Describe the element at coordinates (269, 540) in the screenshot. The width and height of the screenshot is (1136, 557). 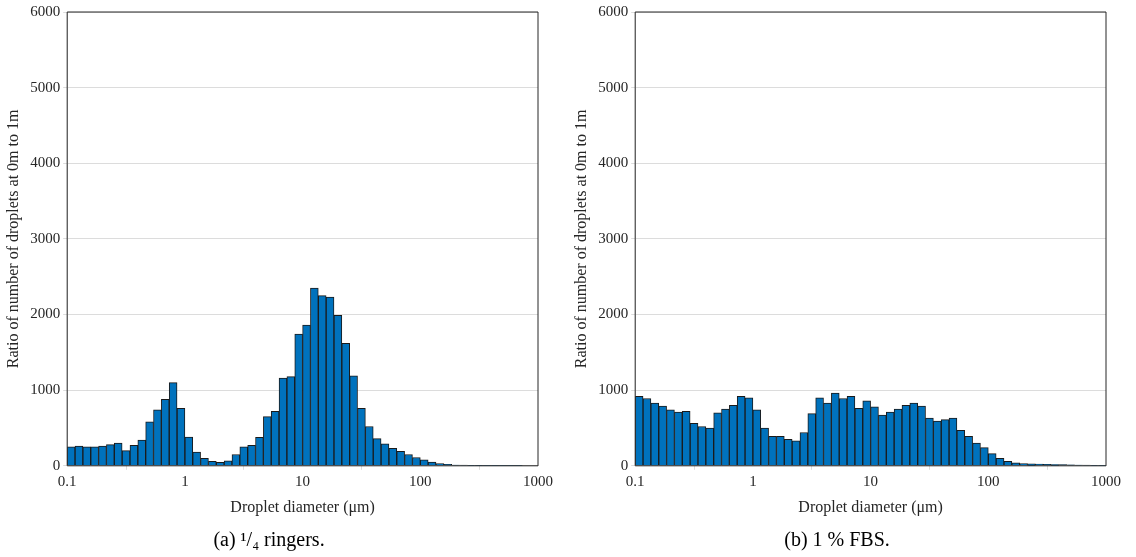
I see `text: (a) ¹/₄ ringers.` at that location.